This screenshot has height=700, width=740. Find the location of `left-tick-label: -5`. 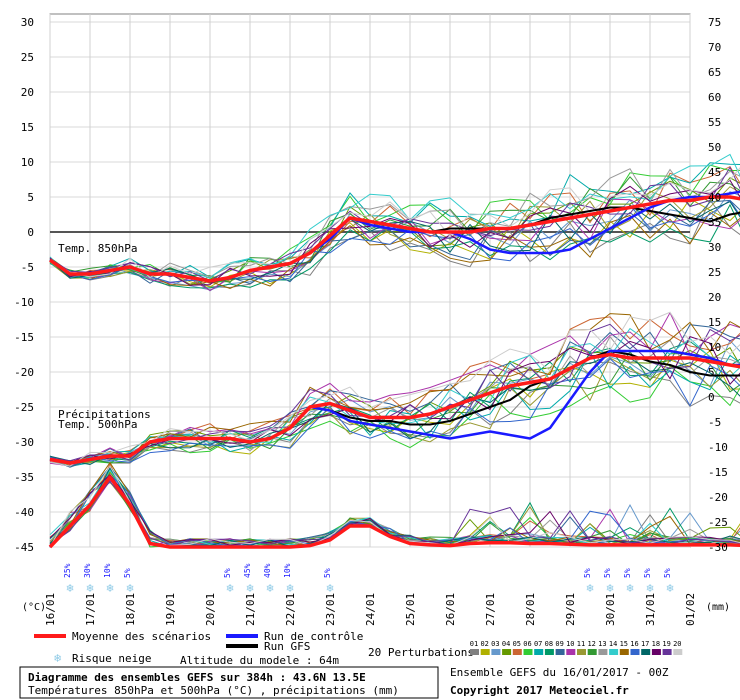

left-tick-label: -5 is located at coordinates (27, 267).